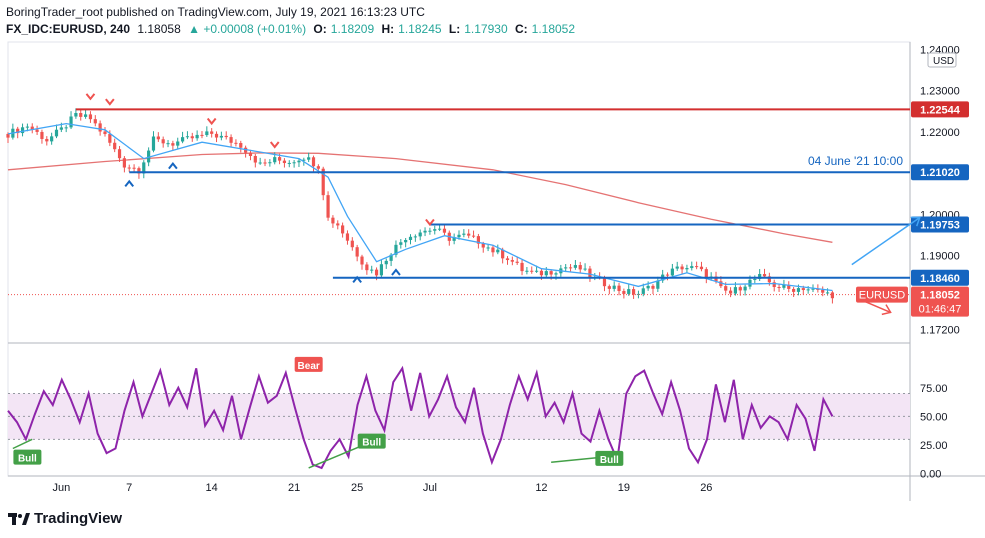  I want to click on level-price-label: 1.19753, so click(940, 225).